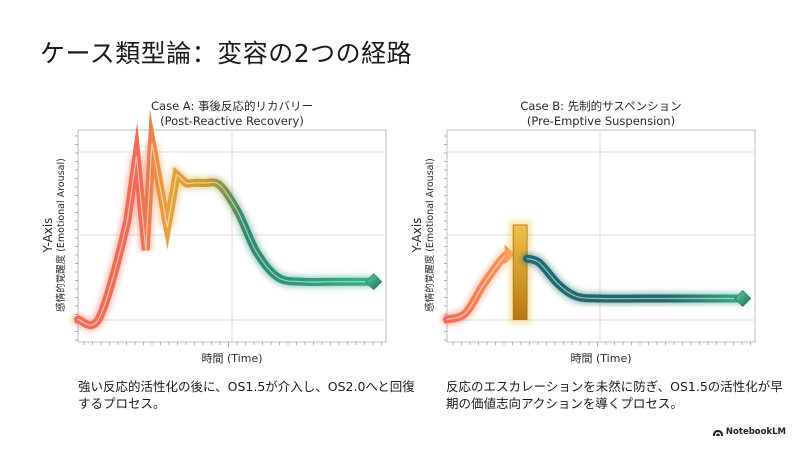  What do you see at coordinates (232, 121) in the screenshot?
I see `chart-a-title-sub: (Post-Reactive Recovery)` at bounding box center [232, 121].